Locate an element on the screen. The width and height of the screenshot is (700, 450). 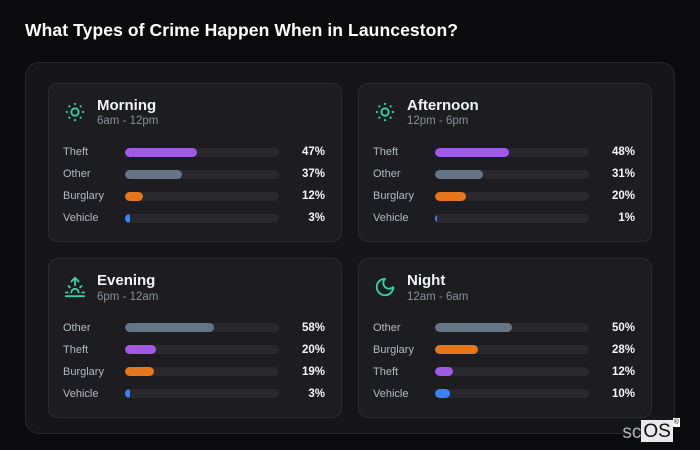
bar-value: 1% is located at coordinates (626, 218).